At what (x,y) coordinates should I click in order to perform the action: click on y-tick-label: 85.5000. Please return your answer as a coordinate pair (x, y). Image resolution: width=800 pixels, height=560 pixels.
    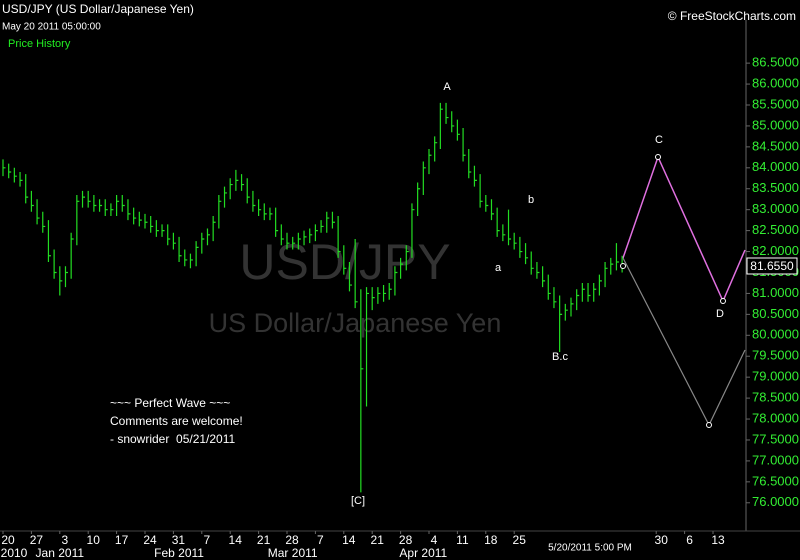
    Looking at the image, I should click on (775, 103).